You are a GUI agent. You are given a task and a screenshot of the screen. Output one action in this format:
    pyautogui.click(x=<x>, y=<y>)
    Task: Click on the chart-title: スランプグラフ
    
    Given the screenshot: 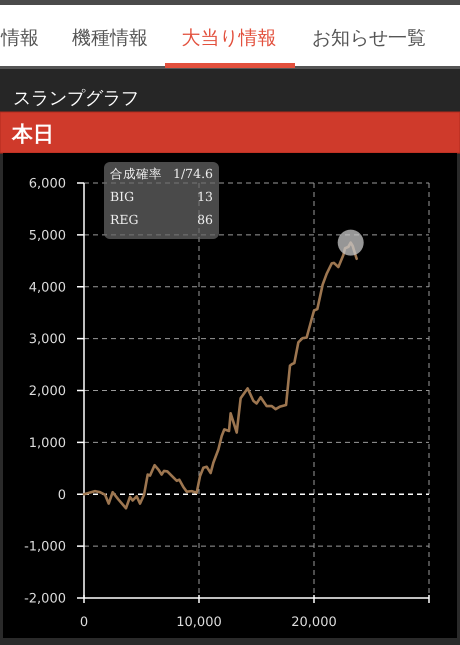 What is the action you would take?
    pyautogui.click(x=76, y=98)
    